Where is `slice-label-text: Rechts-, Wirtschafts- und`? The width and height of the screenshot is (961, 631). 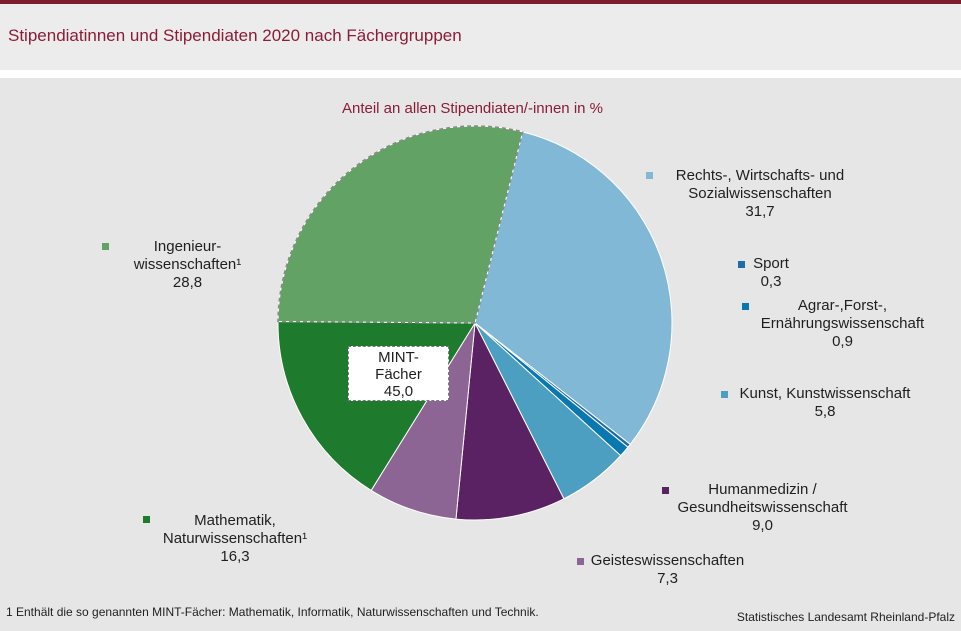
slice-label-text: Rechts-, Wirtschafts- und is located at coordinates (760, 175).